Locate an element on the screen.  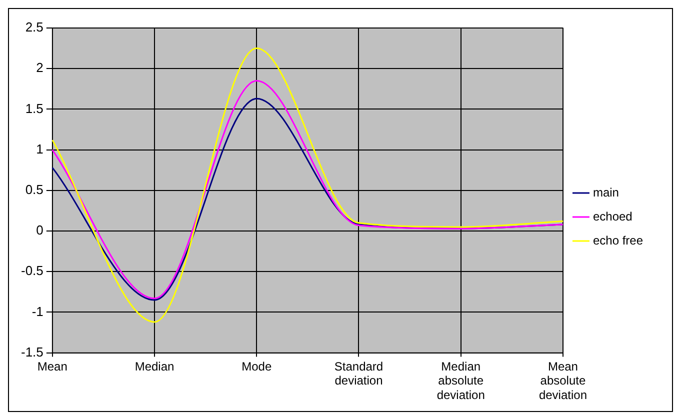
legend-label: main is located at coordinates (605, 192).